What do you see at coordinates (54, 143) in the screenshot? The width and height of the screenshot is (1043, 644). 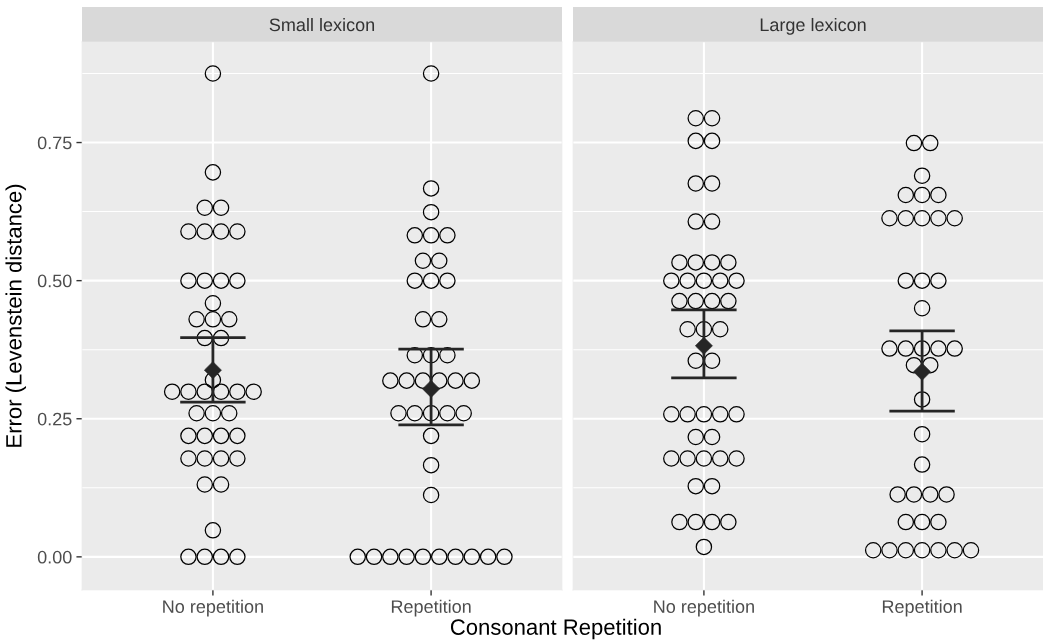 I see `y-tick-label: 0.75` at bounding box center [54, 143].